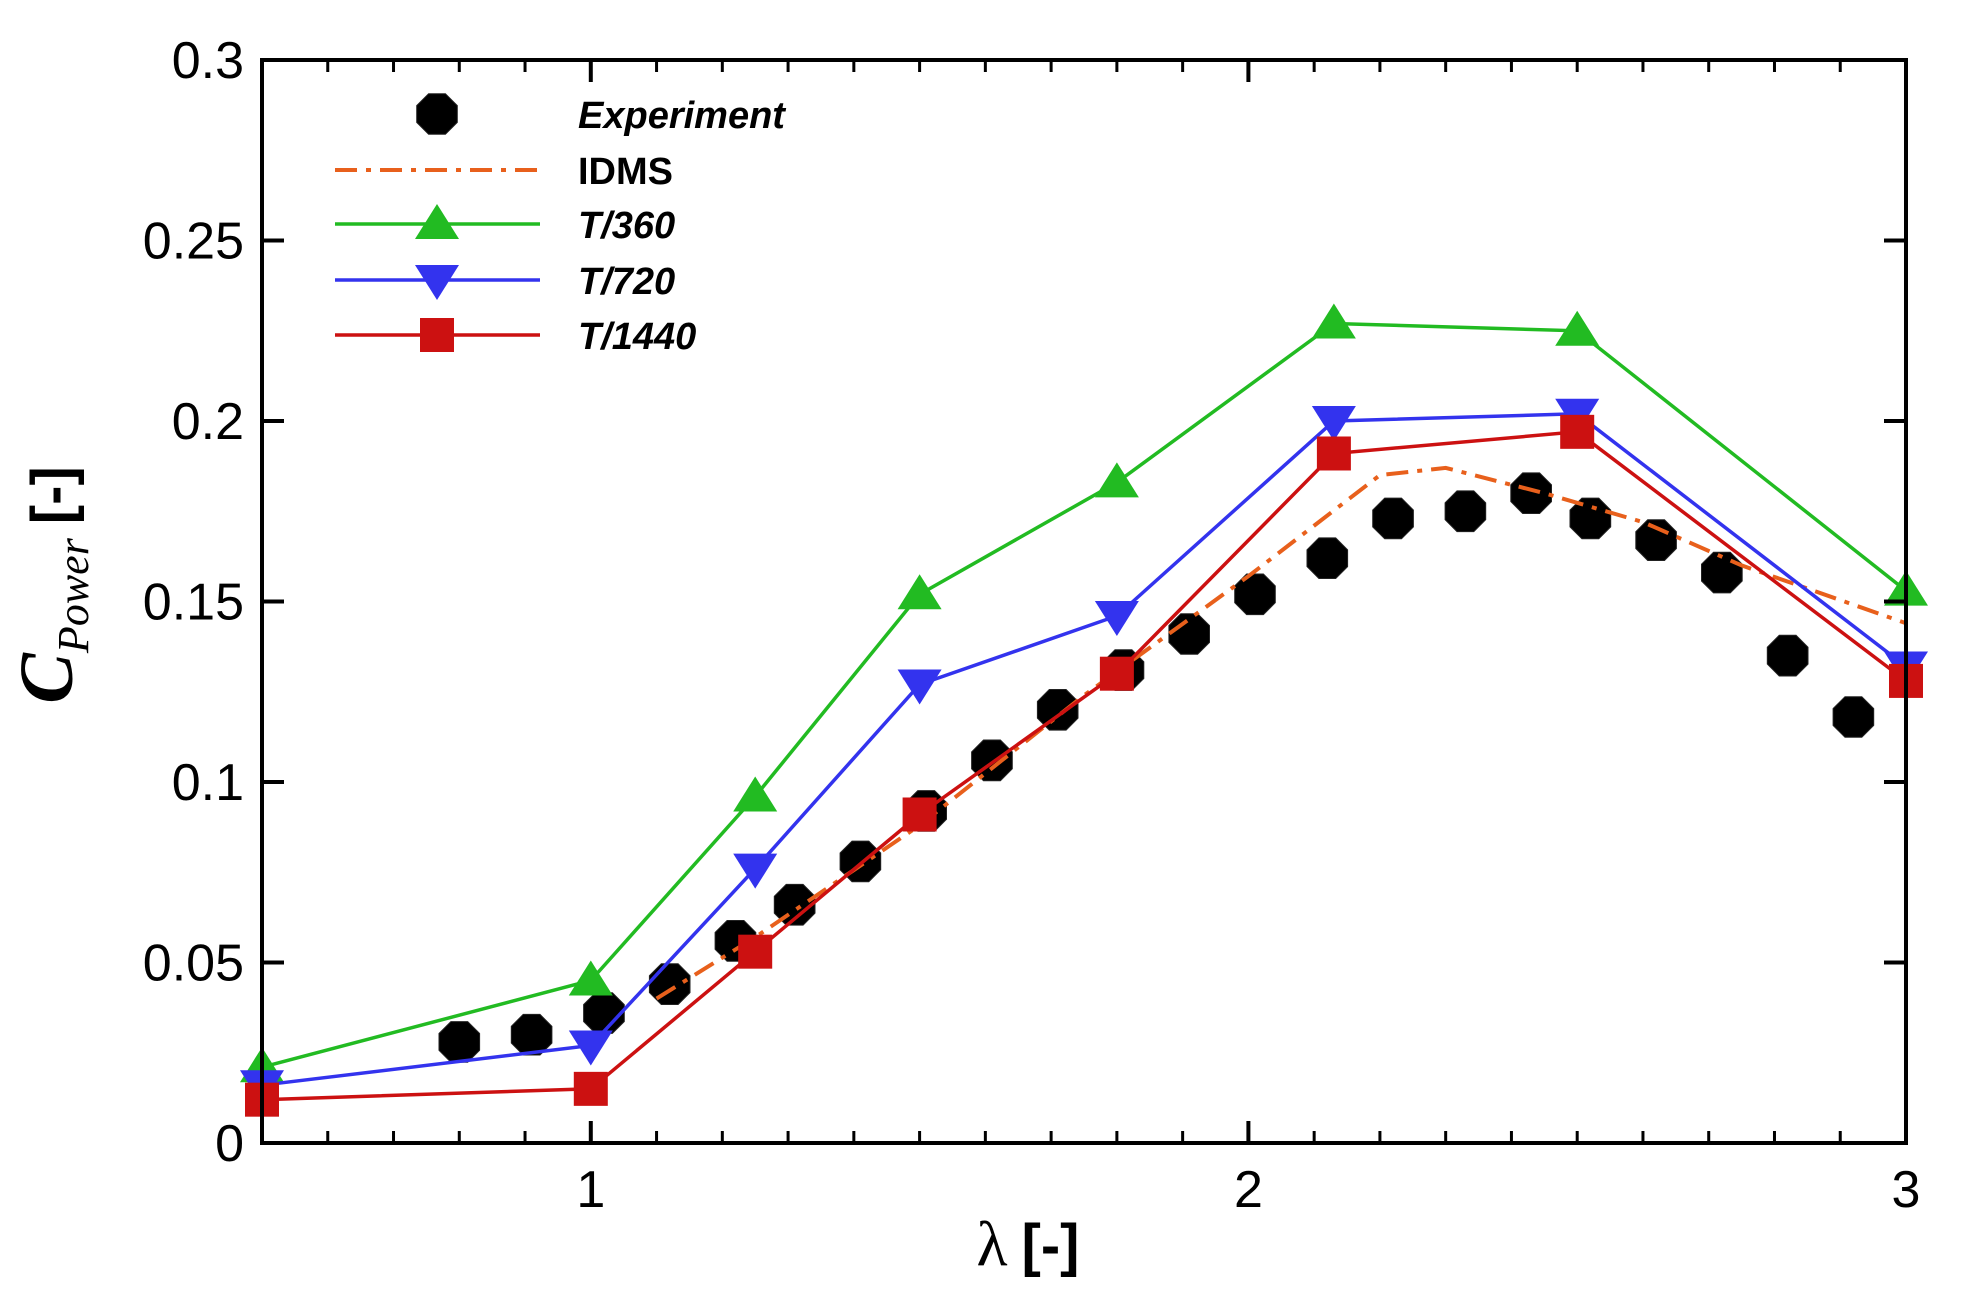  I want to click on legend-label-experiment: Experiment, so click(682, 116).